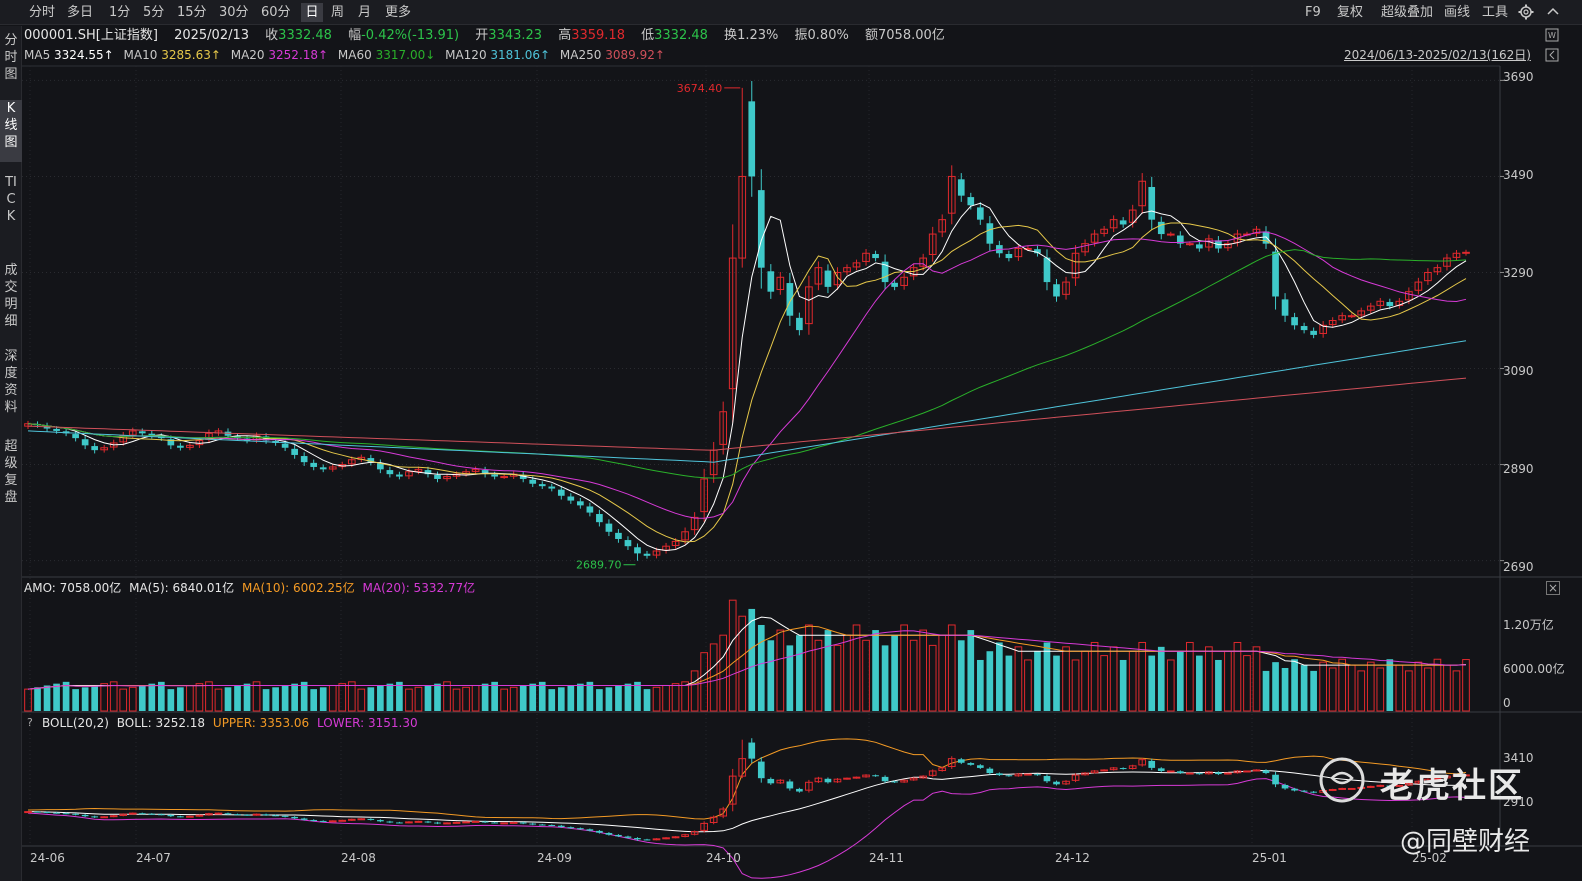  Describe the element at coordinates (648, 35) in the screenshot. I see `low-label: 低` at that location.